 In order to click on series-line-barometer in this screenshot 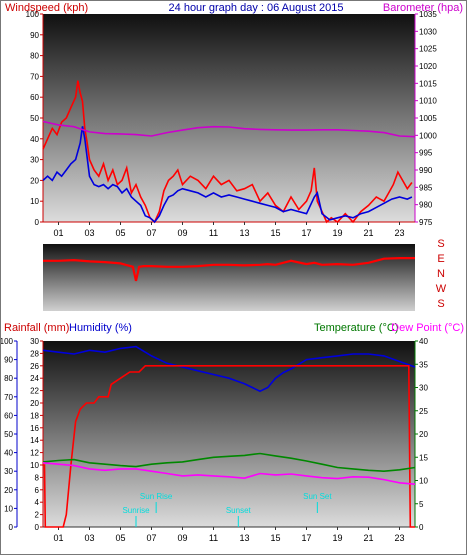, I will do `click(229, 129)`.